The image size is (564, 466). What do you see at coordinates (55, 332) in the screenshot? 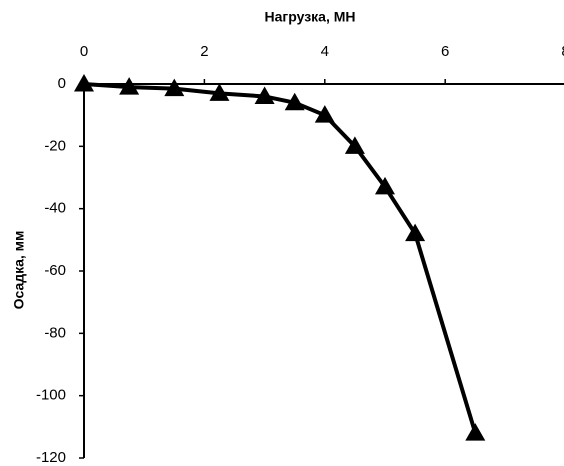
I see `y-tick-label: -80` at bounding box center [55, 332].